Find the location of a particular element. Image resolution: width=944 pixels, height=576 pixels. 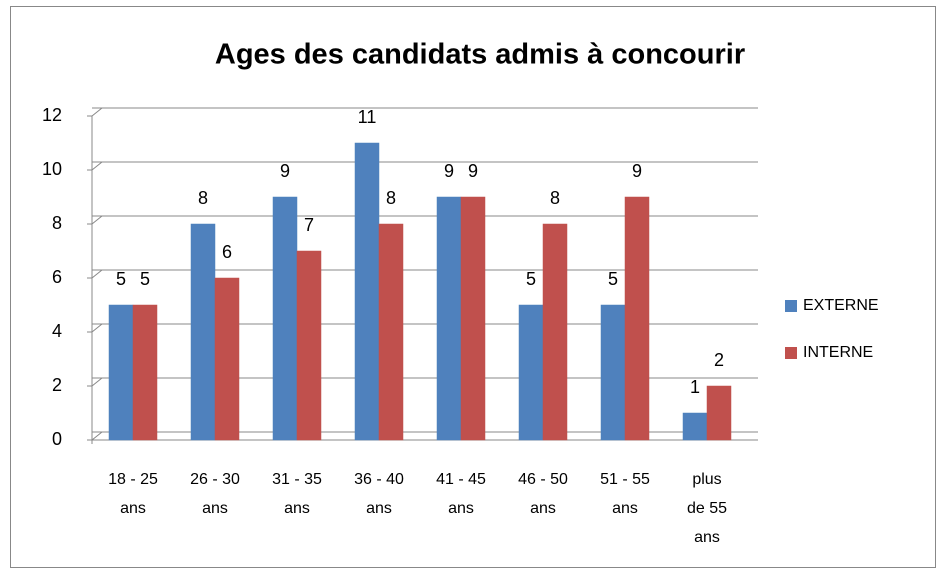

x-tick-label: 31 - 35 ans is located at coordinates (297, 494).